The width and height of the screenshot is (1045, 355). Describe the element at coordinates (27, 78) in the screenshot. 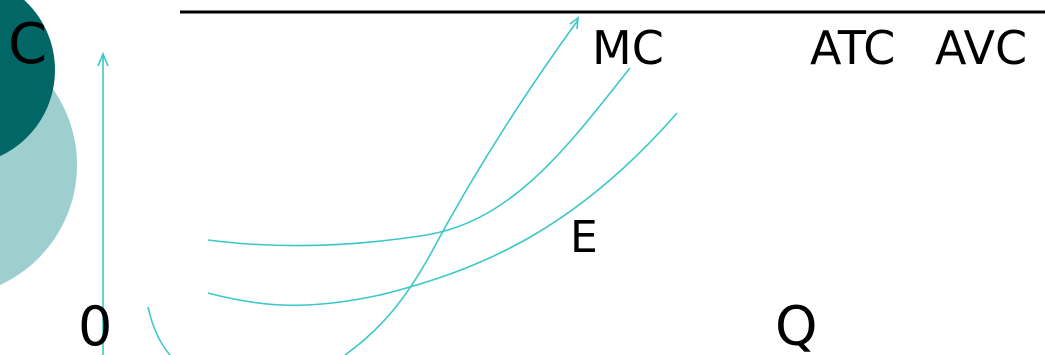

I see `dark-teal-circle` at that location.